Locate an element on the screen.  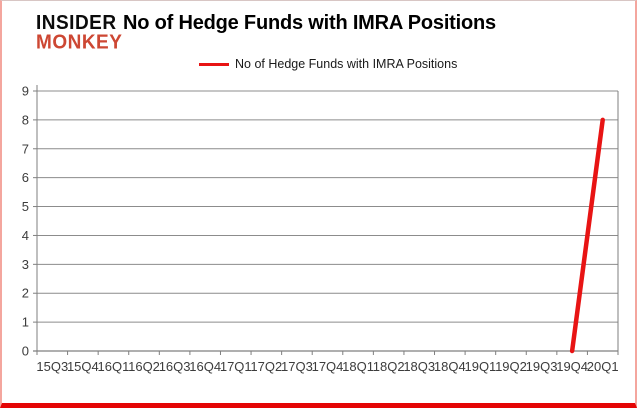
x-tick-label: 16Q1 is located at coordinates (114, 366).